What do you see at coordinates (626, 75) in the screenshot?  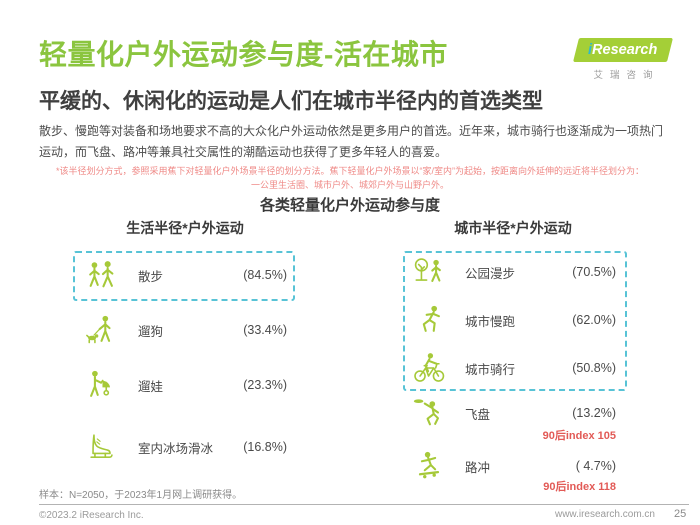 I see `logo-caption: 艾瑞咨询` at bounding box center [626, 75].